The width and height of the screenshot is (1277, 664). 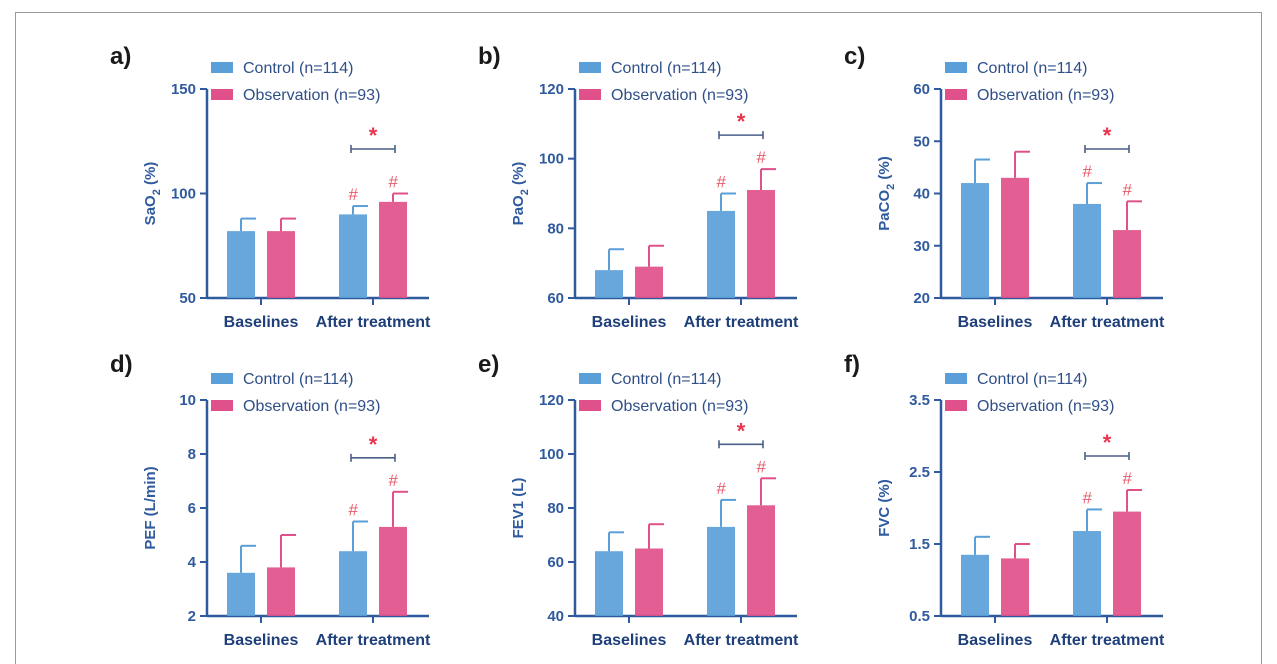 I want to click on y-tick-label: 120, so click(x=551, y=89).